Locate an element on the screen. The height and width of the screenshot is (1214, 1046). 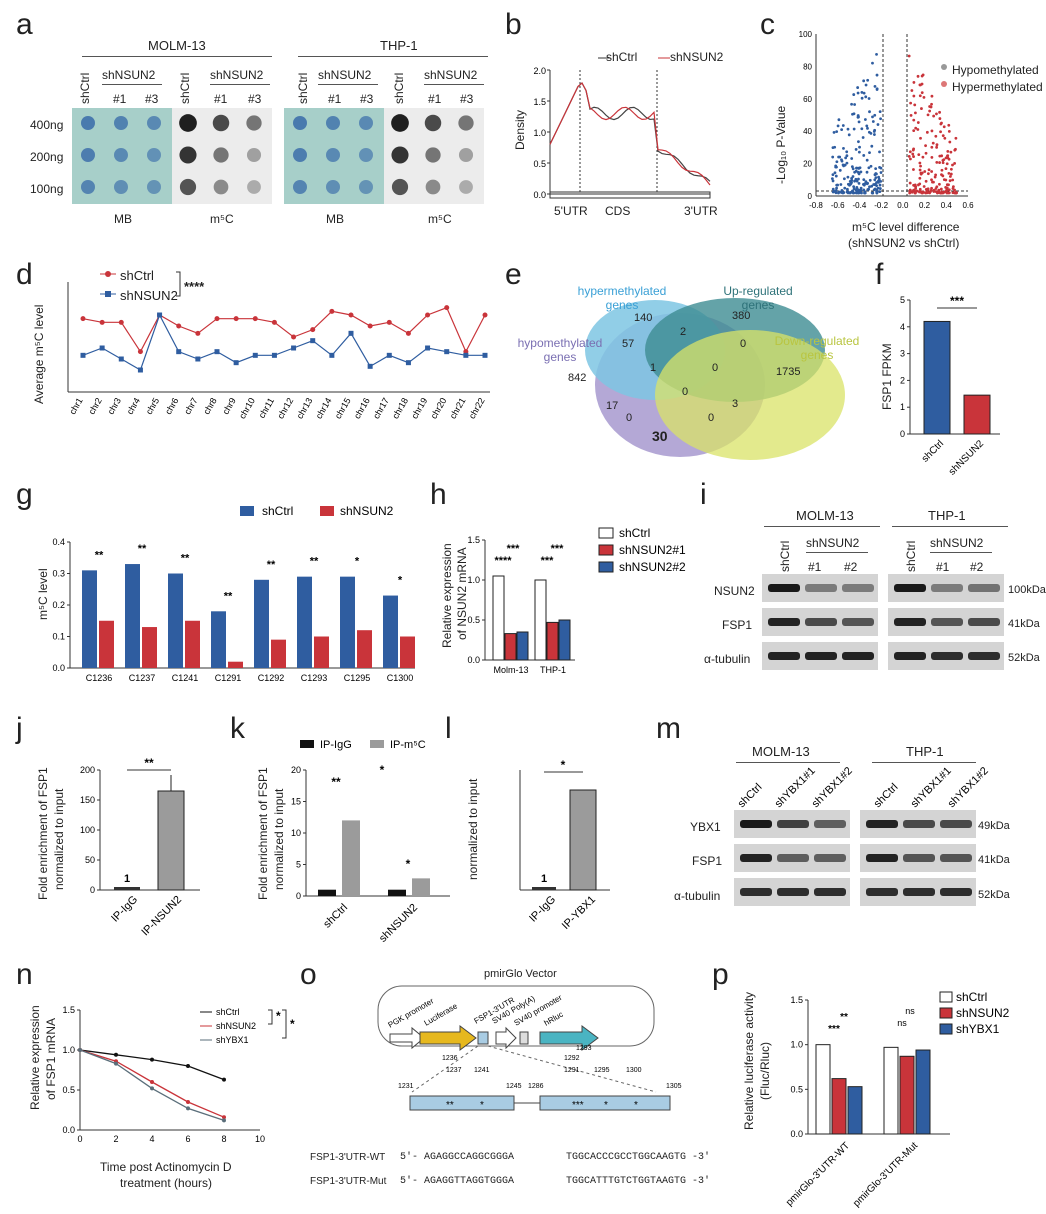
venn-count: 17 is located at coordinates (612, 406).